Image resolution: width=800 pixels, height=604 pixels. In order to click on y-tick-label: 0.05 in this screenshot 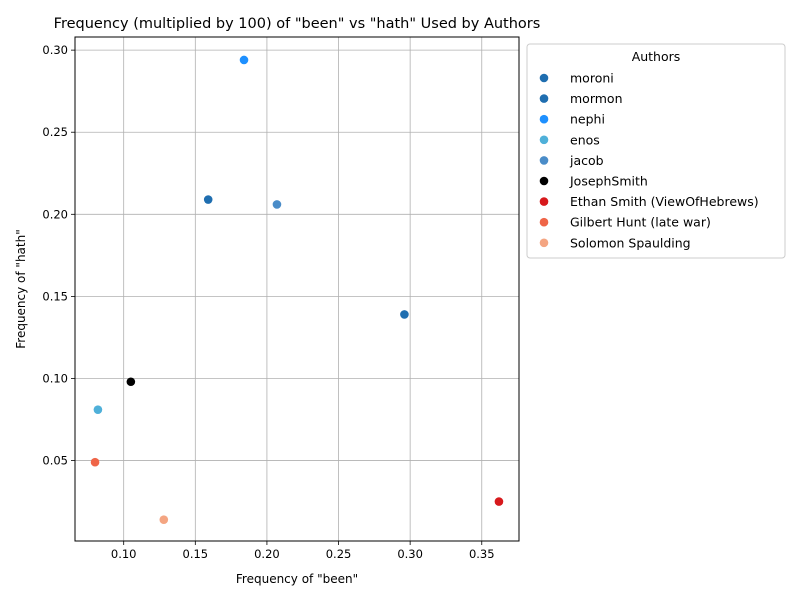, I will do `click(55, 461)`.